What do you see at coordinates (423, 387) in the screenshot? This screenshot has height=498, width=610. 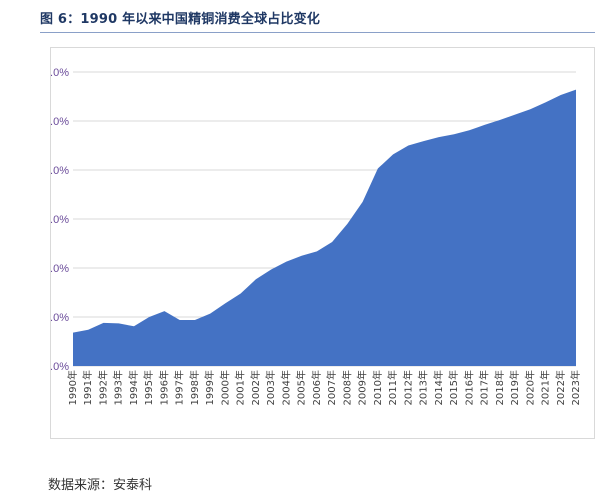 I see `x-tick-label: 2013年` at bounding box center [423, 387].